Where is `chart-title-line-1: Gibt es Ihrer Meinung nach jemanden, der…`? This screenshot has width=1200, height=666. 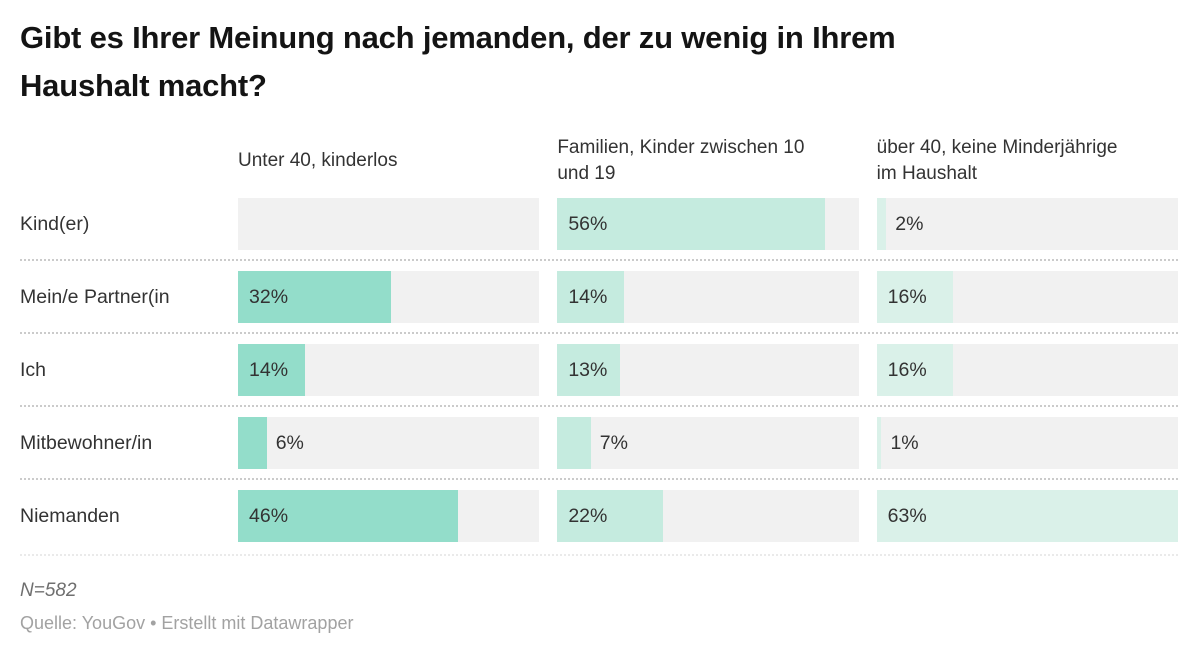
chart-title-line-1: Gibt es Ihrer Meinung nach jemanden, der… is located at coordinates (458, 37).